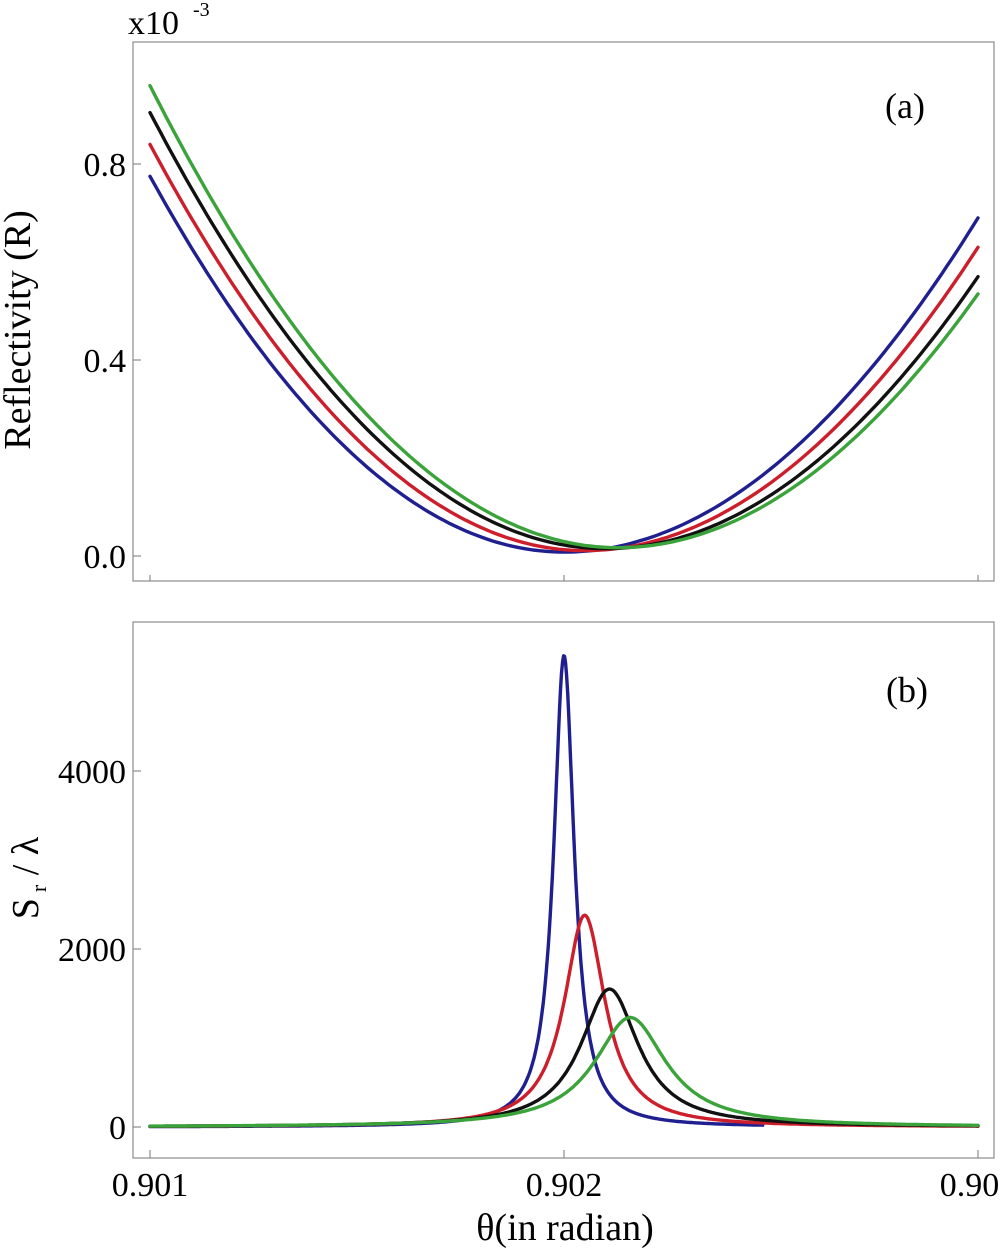 This screenshot has height=1248, width=1000. Describe the element at coordinates (564, 1071) in the screenshot. I see `panel-b-series-green` at that location.